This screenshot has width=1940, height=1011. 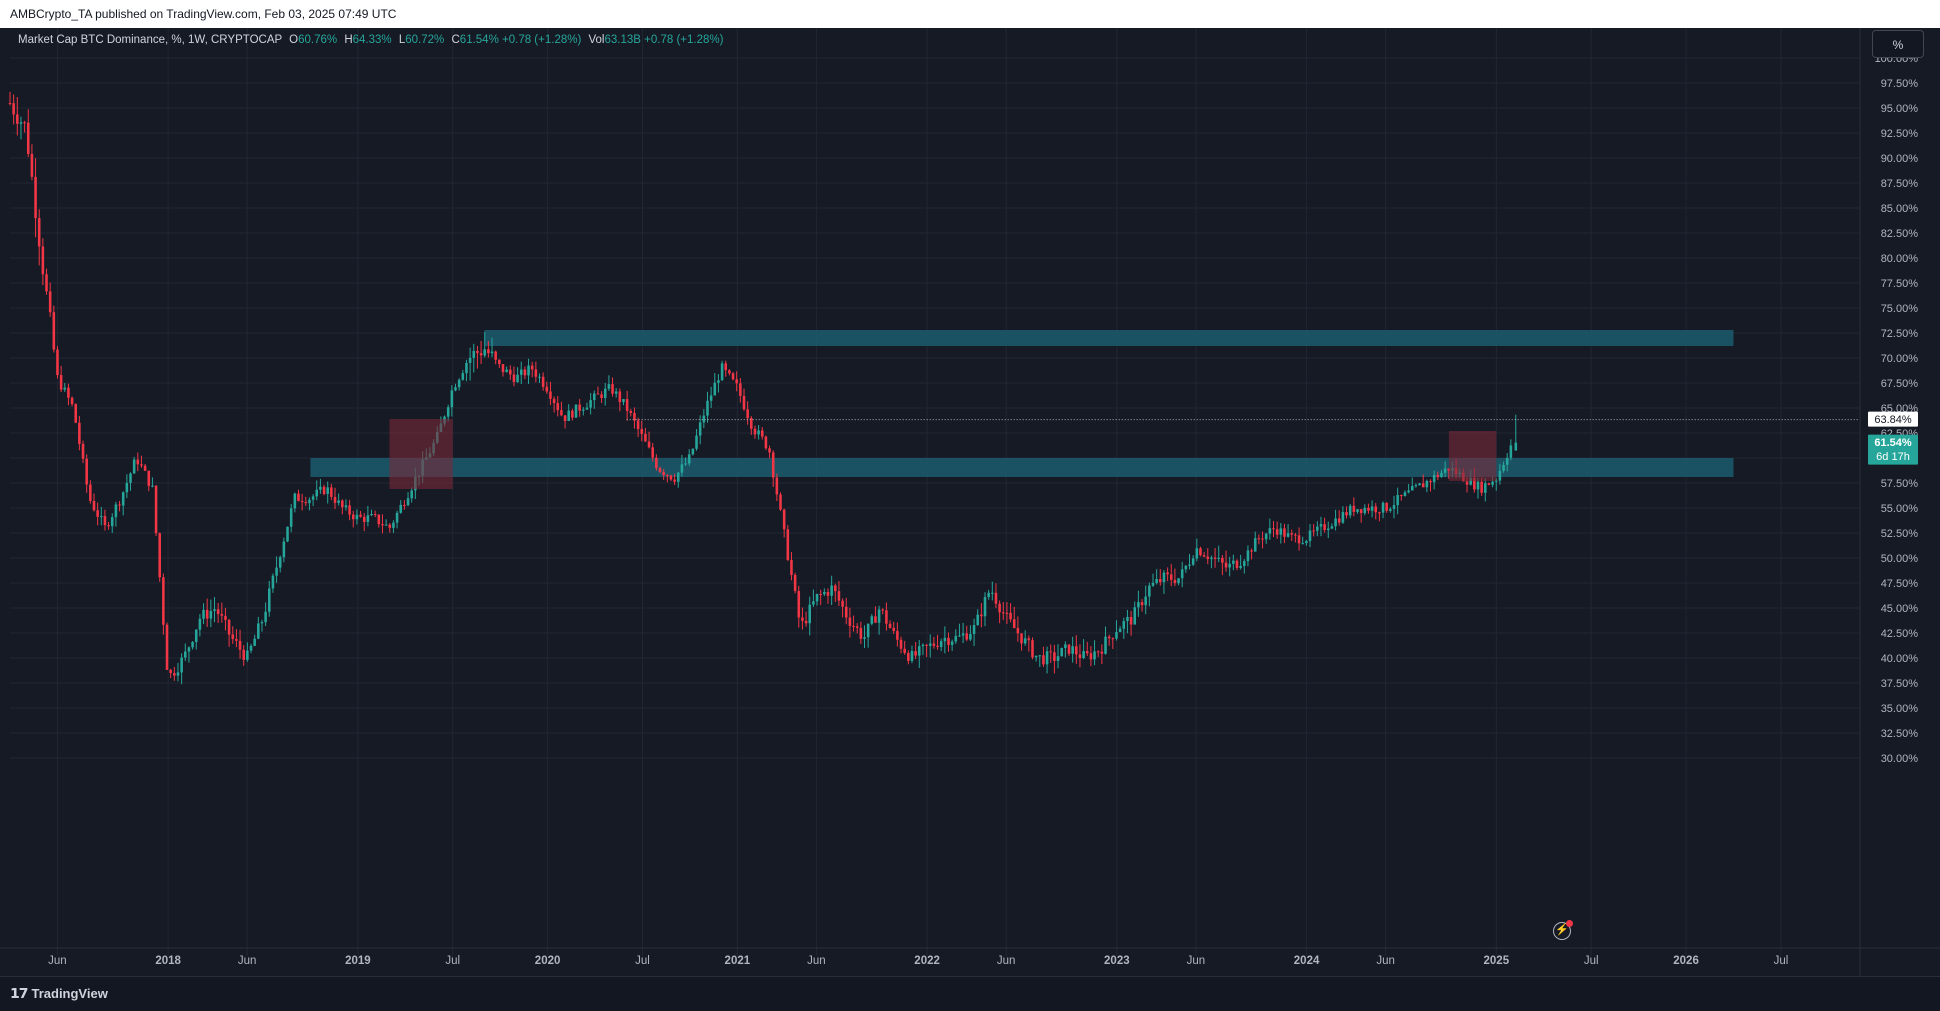 What do you see at coordinates (738, 961) in the screenshot?
I see `x-tick-label: 2021` at bounding box center [738, 961].